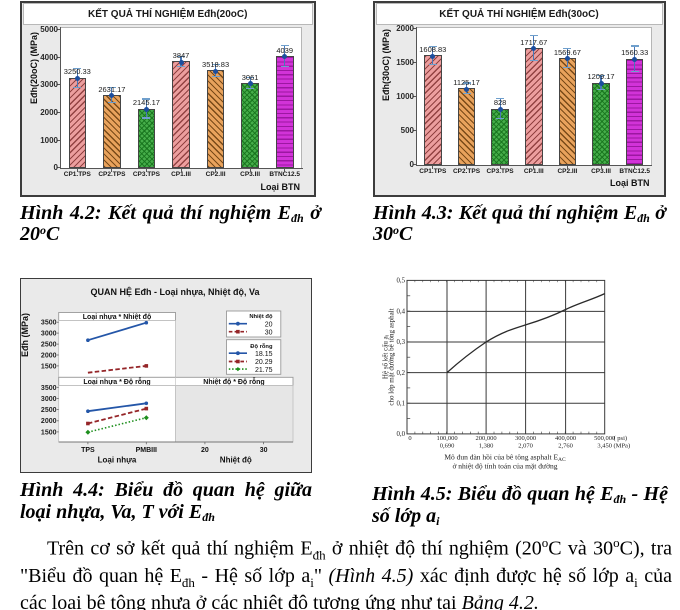 Image resolution: width=680 pixels, height=610 pixels. Describe the element at coordinates (604, 438) in the screenshot. I see `svg-text: 500,000` at that location.